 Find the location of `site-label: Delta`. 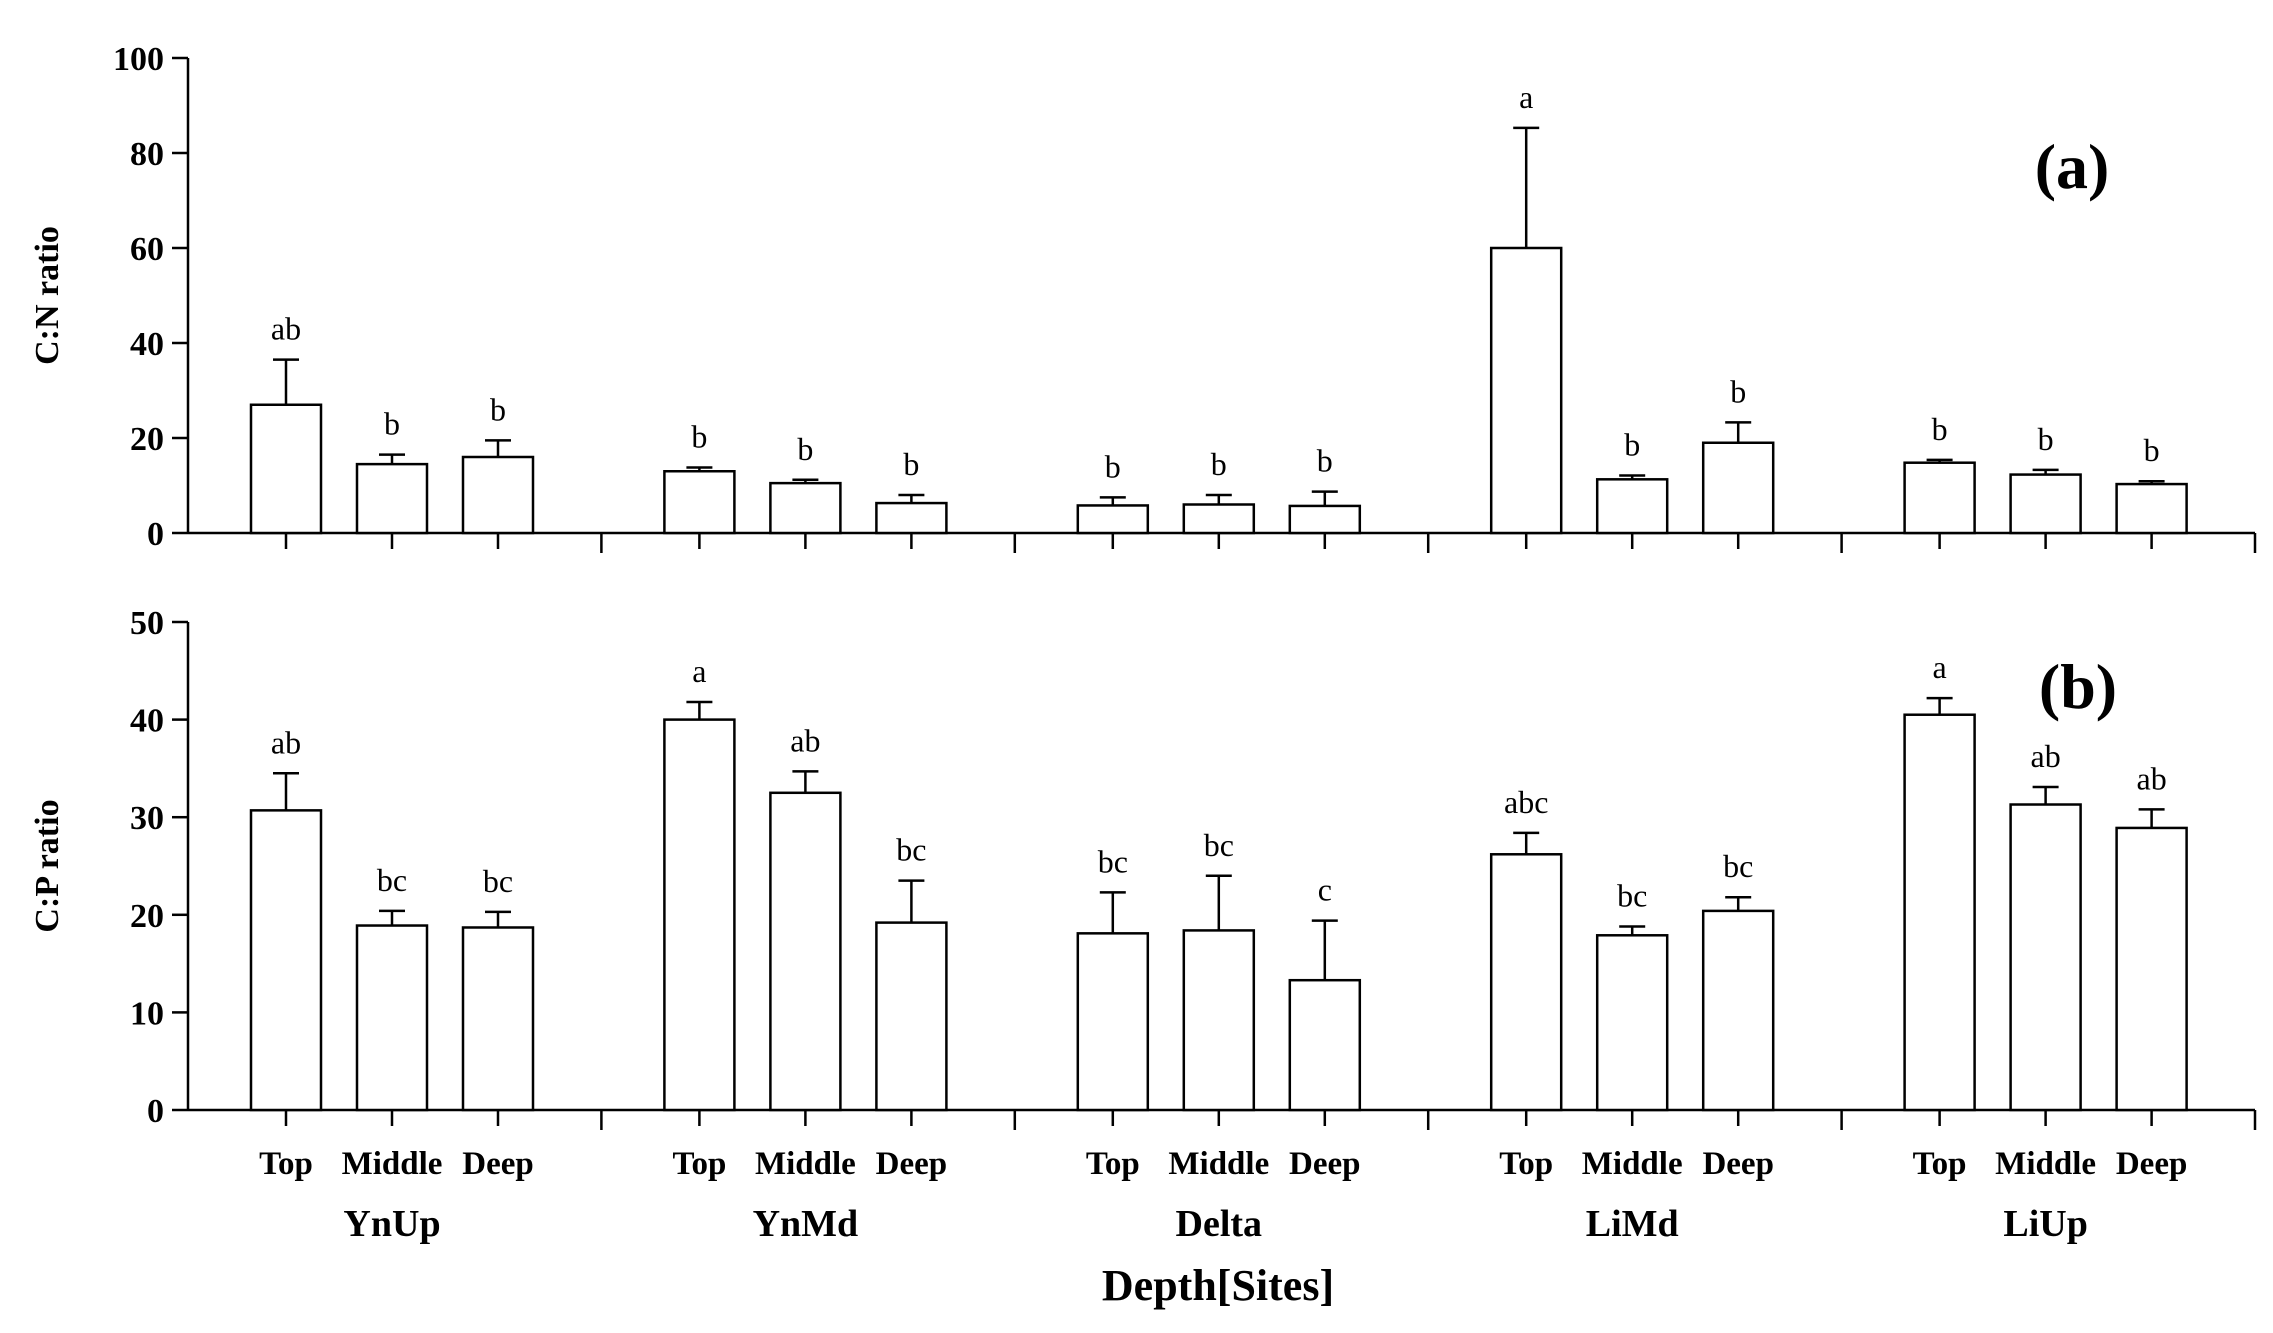

site-label: Delta is located at coordinates (1219, 1224).